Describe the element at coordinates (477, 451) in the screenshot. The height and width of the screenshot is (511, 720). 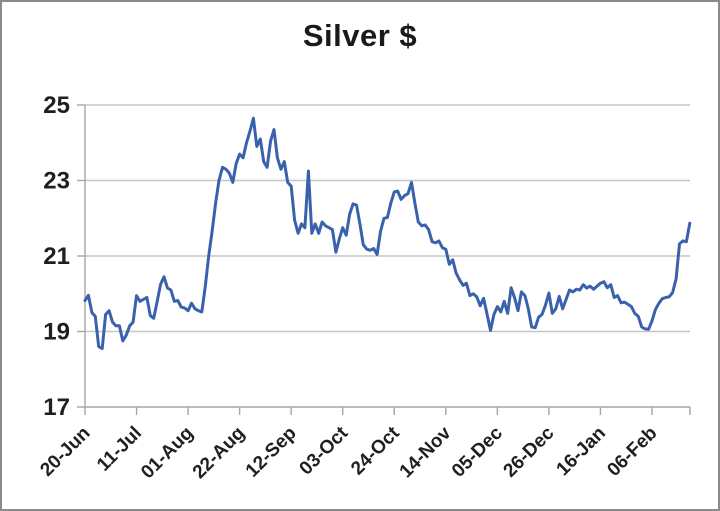
I see `x-axis-label: 05-Dec` at that location.